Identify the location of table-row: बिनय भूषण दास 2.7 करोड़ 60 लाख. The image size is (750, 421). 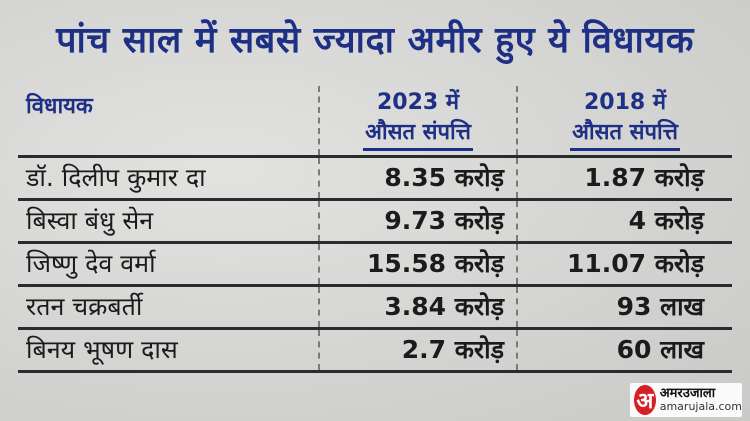
(375, 350).